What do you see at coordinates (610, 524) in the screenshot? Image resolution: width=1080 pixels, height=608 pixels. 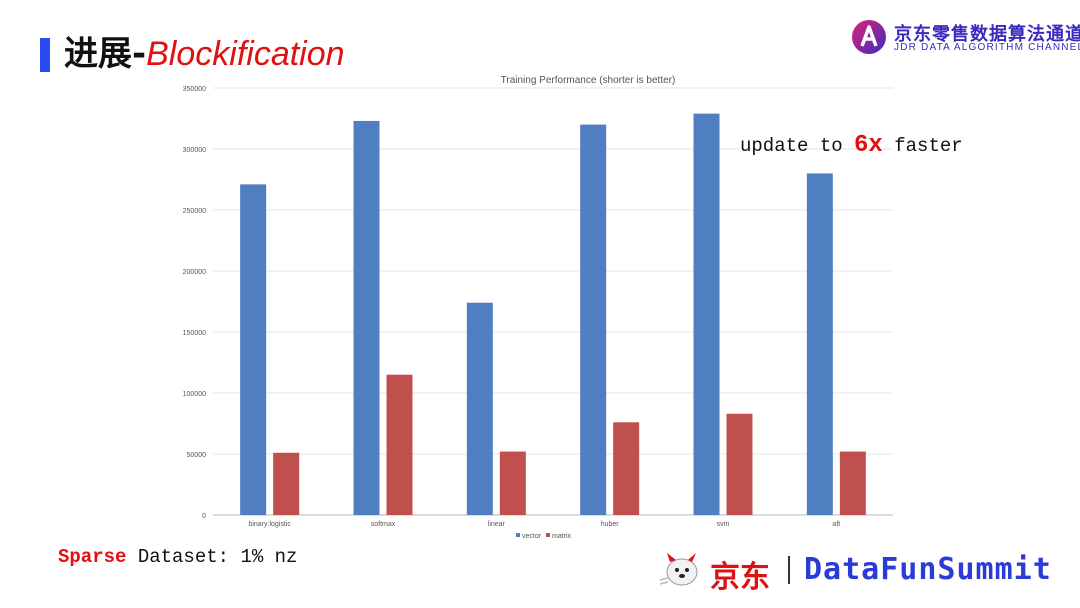 I see `x-tick-label: huber` at bounding box center [610, 524].